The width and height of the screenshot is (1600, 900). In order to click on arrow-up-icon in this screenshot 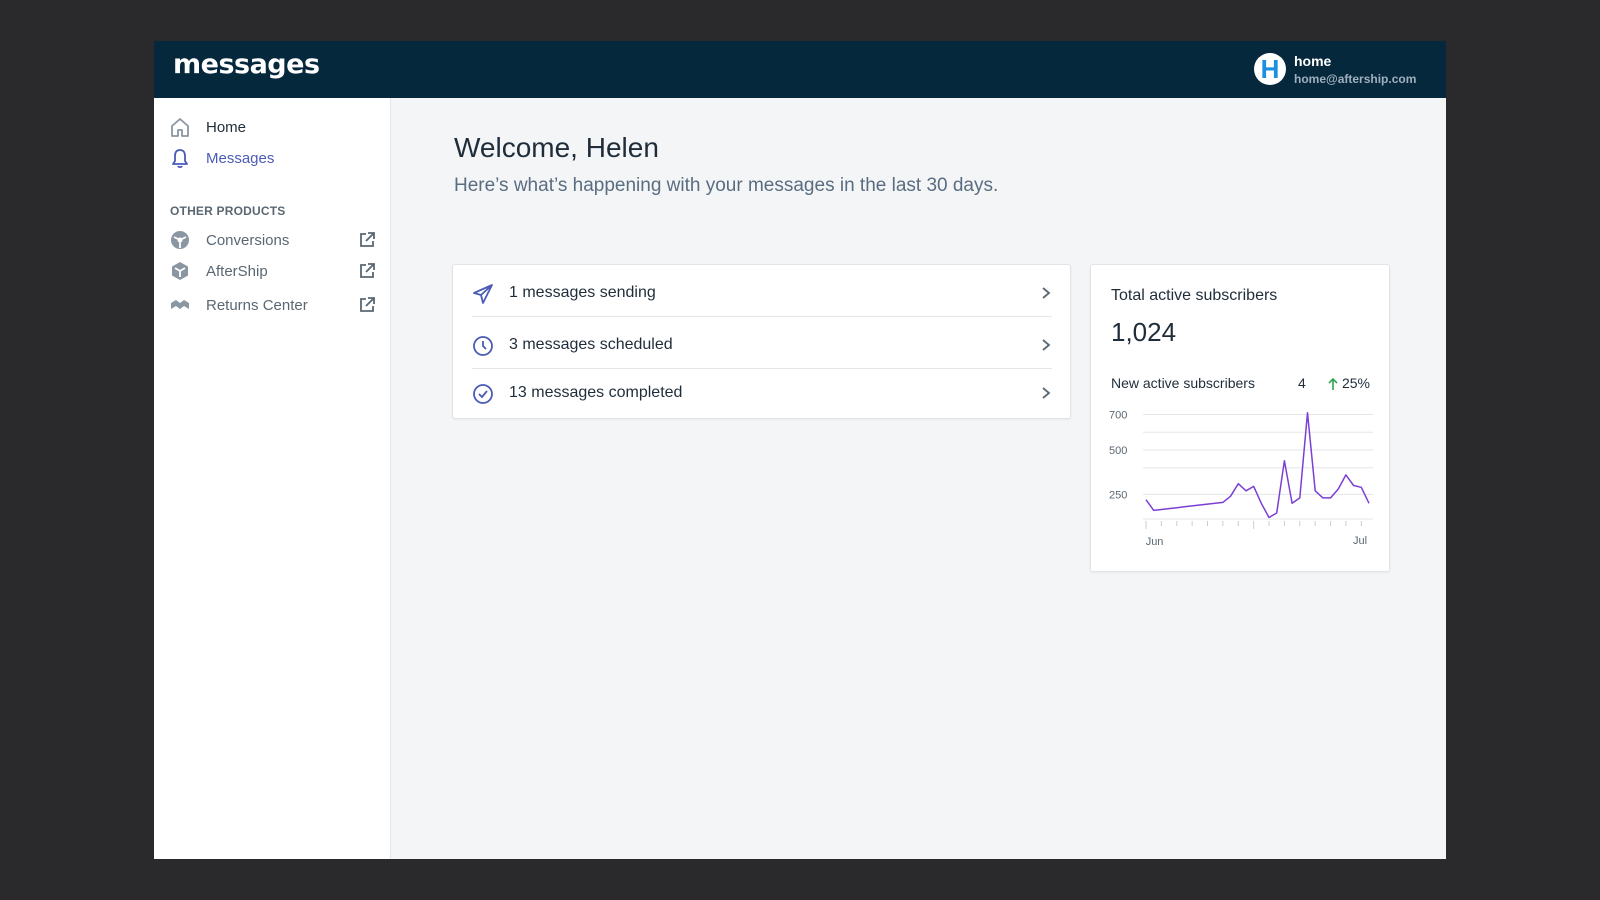, I will do `click(1333, 383)`.